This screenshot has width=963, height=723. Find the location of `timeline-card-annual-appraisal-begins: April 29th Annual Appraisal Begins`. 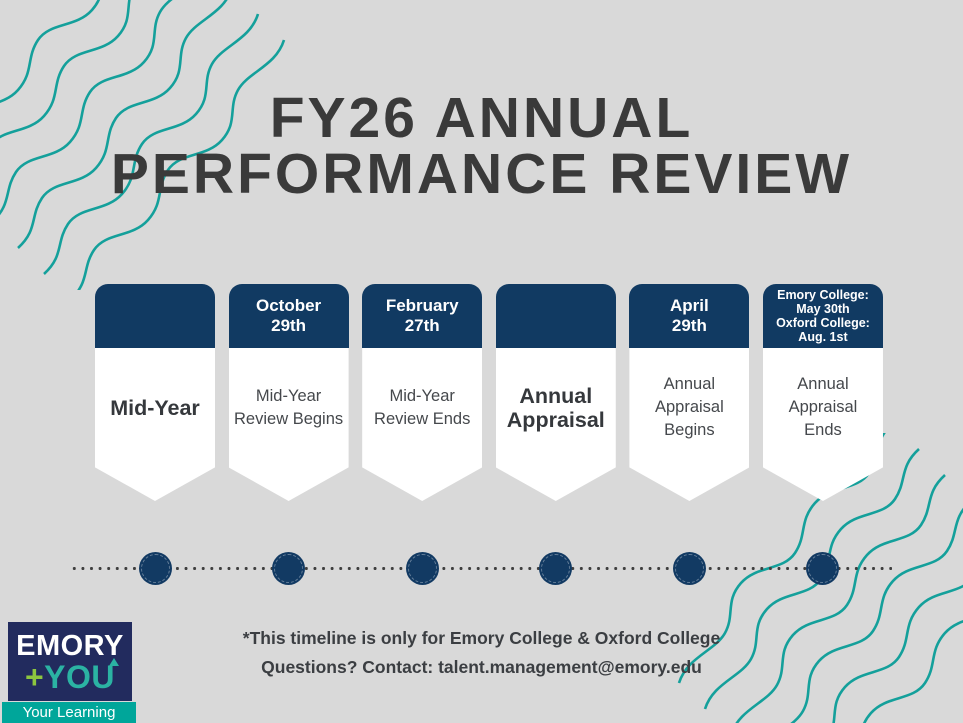

timeline-card-annual-appraisal-begins: April 29th Annual Appraisal Begins is located at coordinates (689, 392).